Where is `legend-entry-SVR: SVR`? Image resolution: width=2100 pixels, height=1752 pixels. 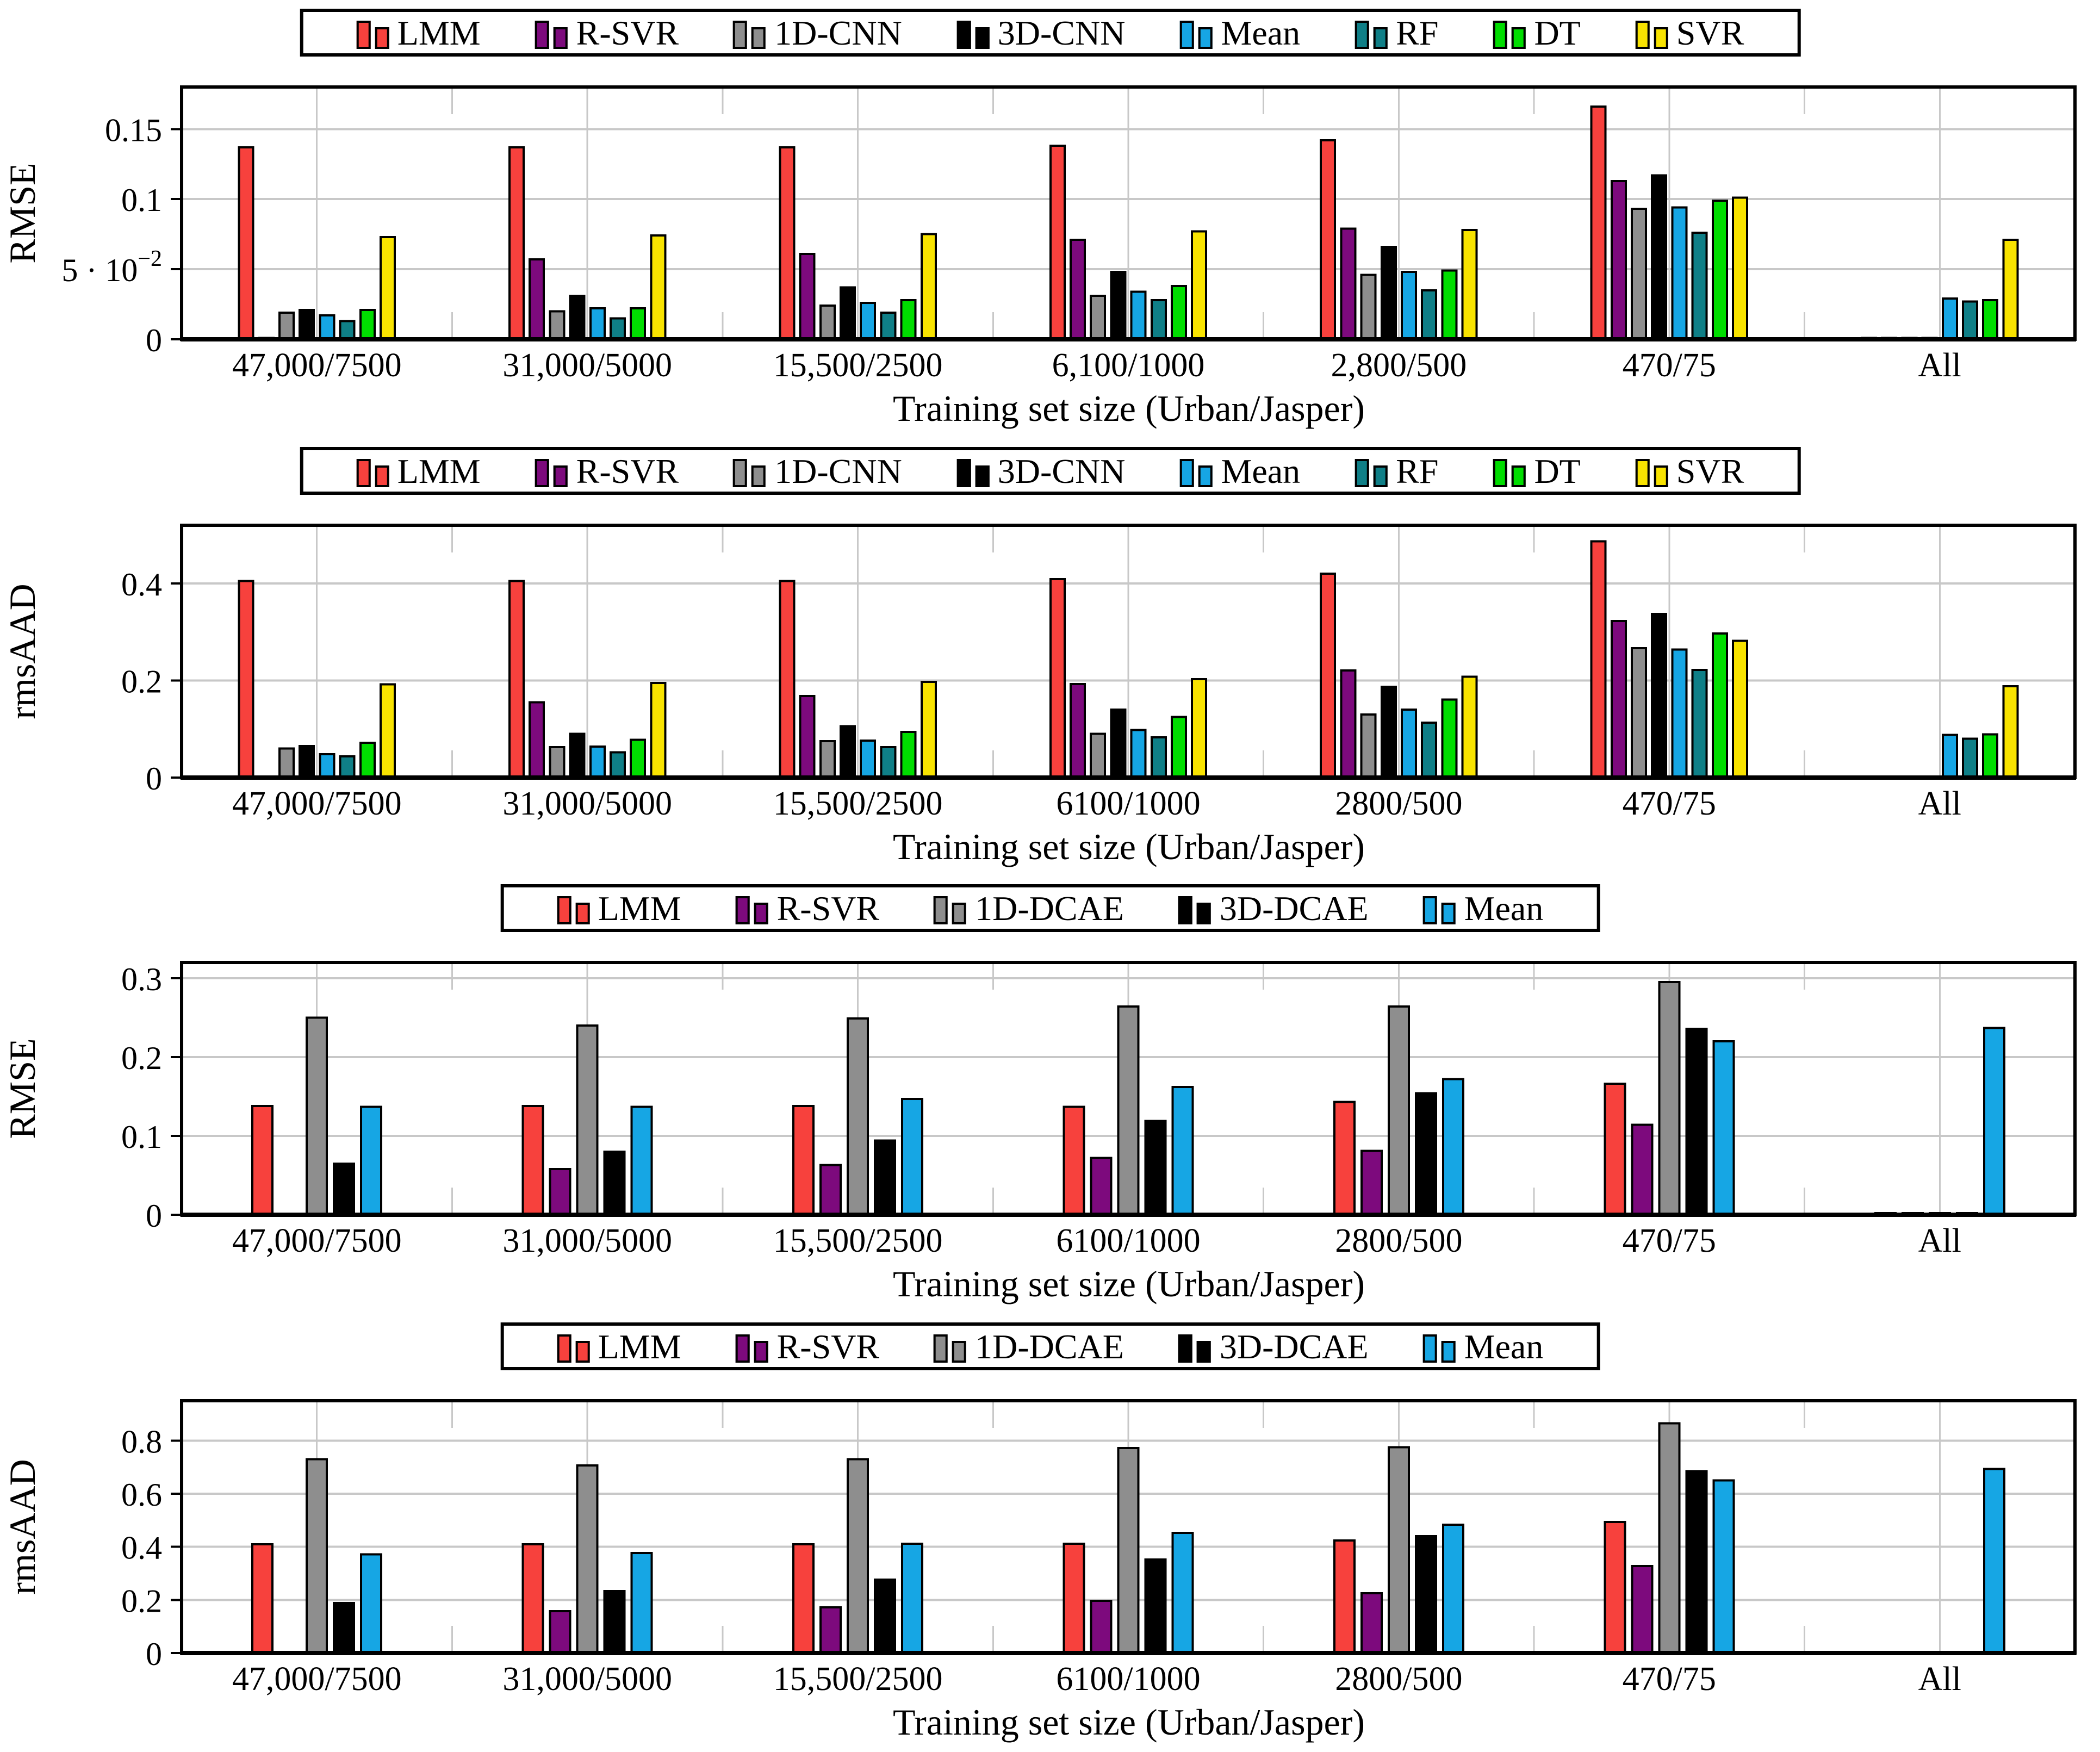 legend-entry-SVR: SVR is located at coordinates (1689, 470).